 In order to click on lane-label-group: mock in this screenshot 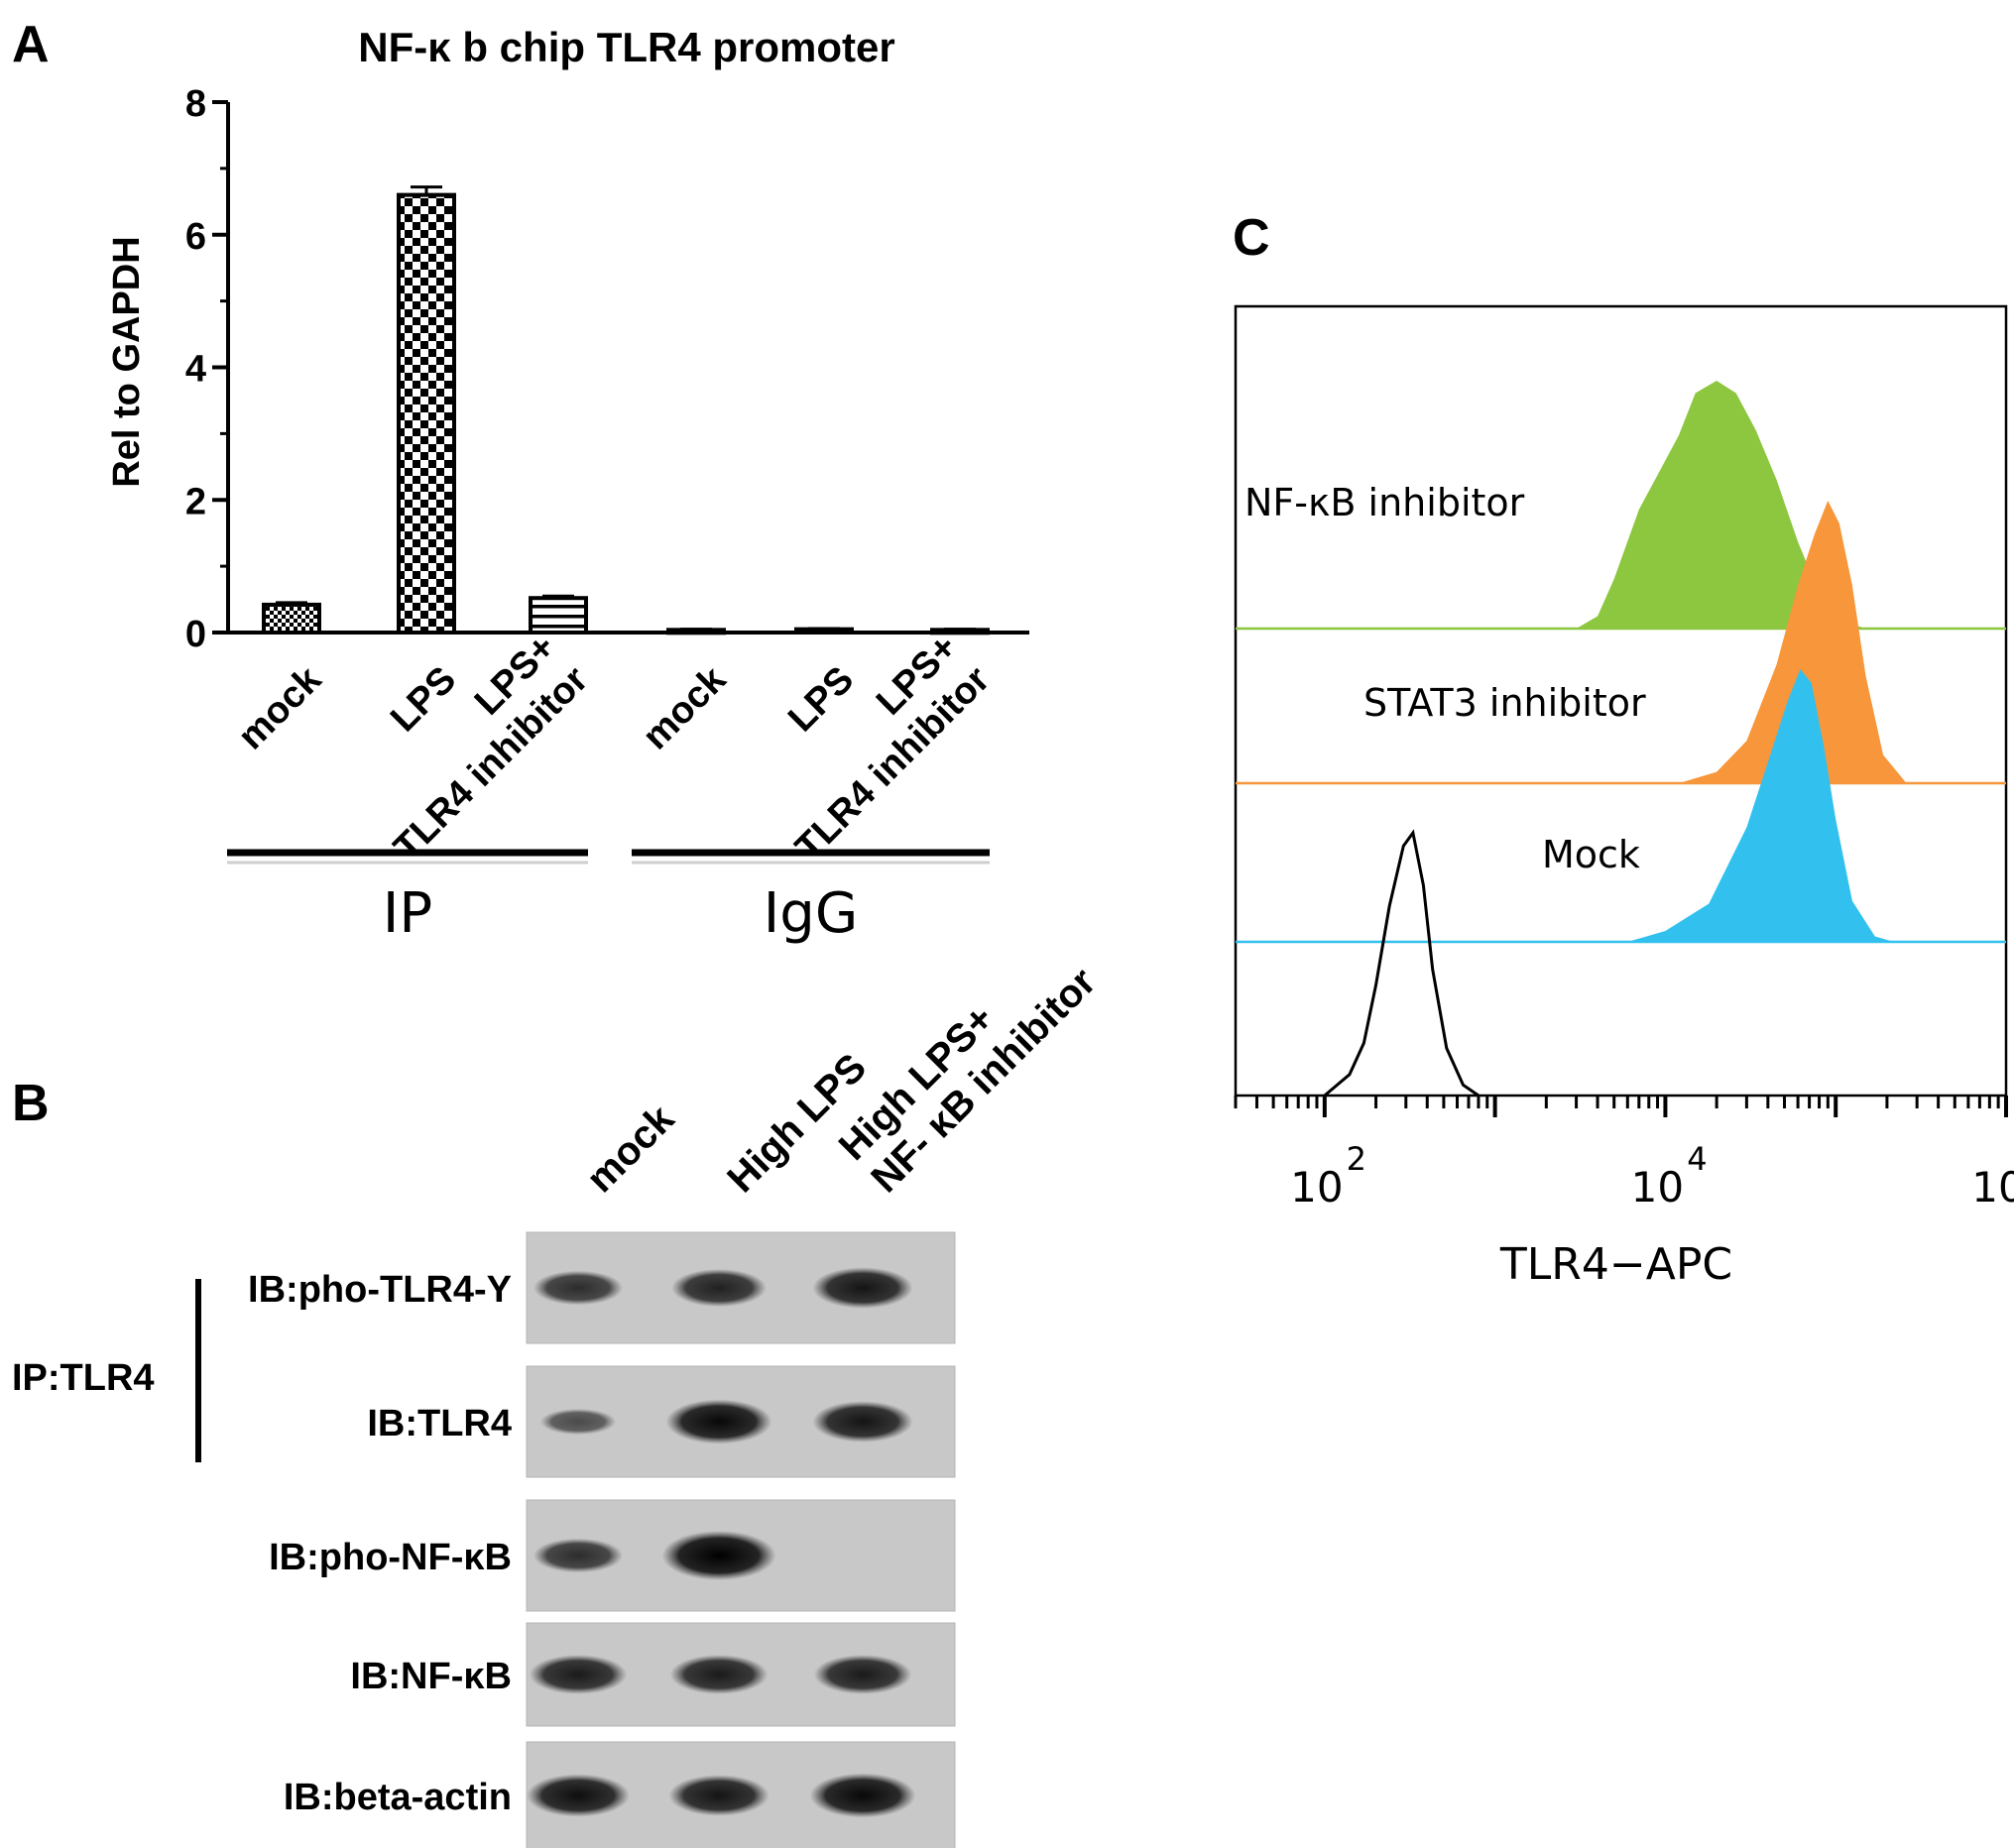, I will do `click(631, 1149)`.